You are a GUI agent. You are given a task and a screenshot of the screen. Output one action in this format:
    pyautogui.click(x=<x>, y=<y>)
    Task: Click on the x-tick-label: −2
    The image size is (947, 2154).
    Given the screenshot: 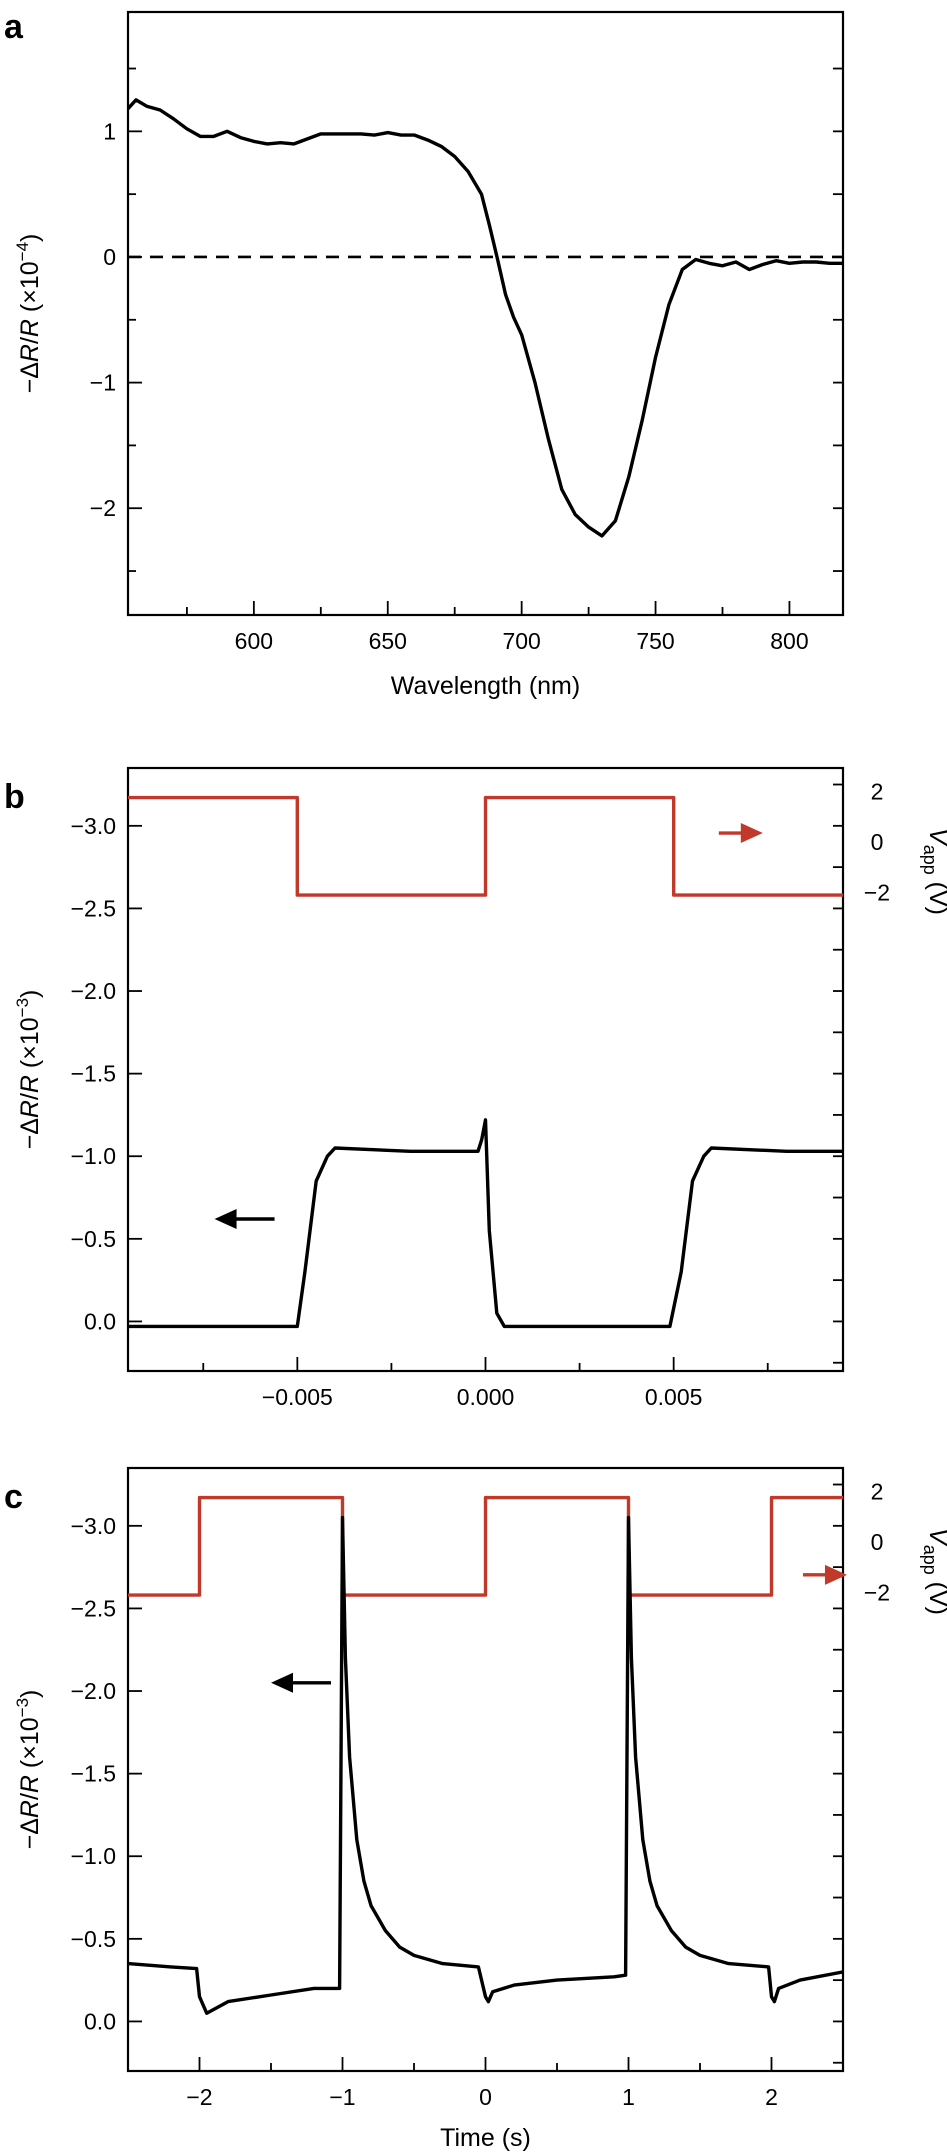 What is the action you would take?
    pyautogui.click(x=199, y=2097)
    